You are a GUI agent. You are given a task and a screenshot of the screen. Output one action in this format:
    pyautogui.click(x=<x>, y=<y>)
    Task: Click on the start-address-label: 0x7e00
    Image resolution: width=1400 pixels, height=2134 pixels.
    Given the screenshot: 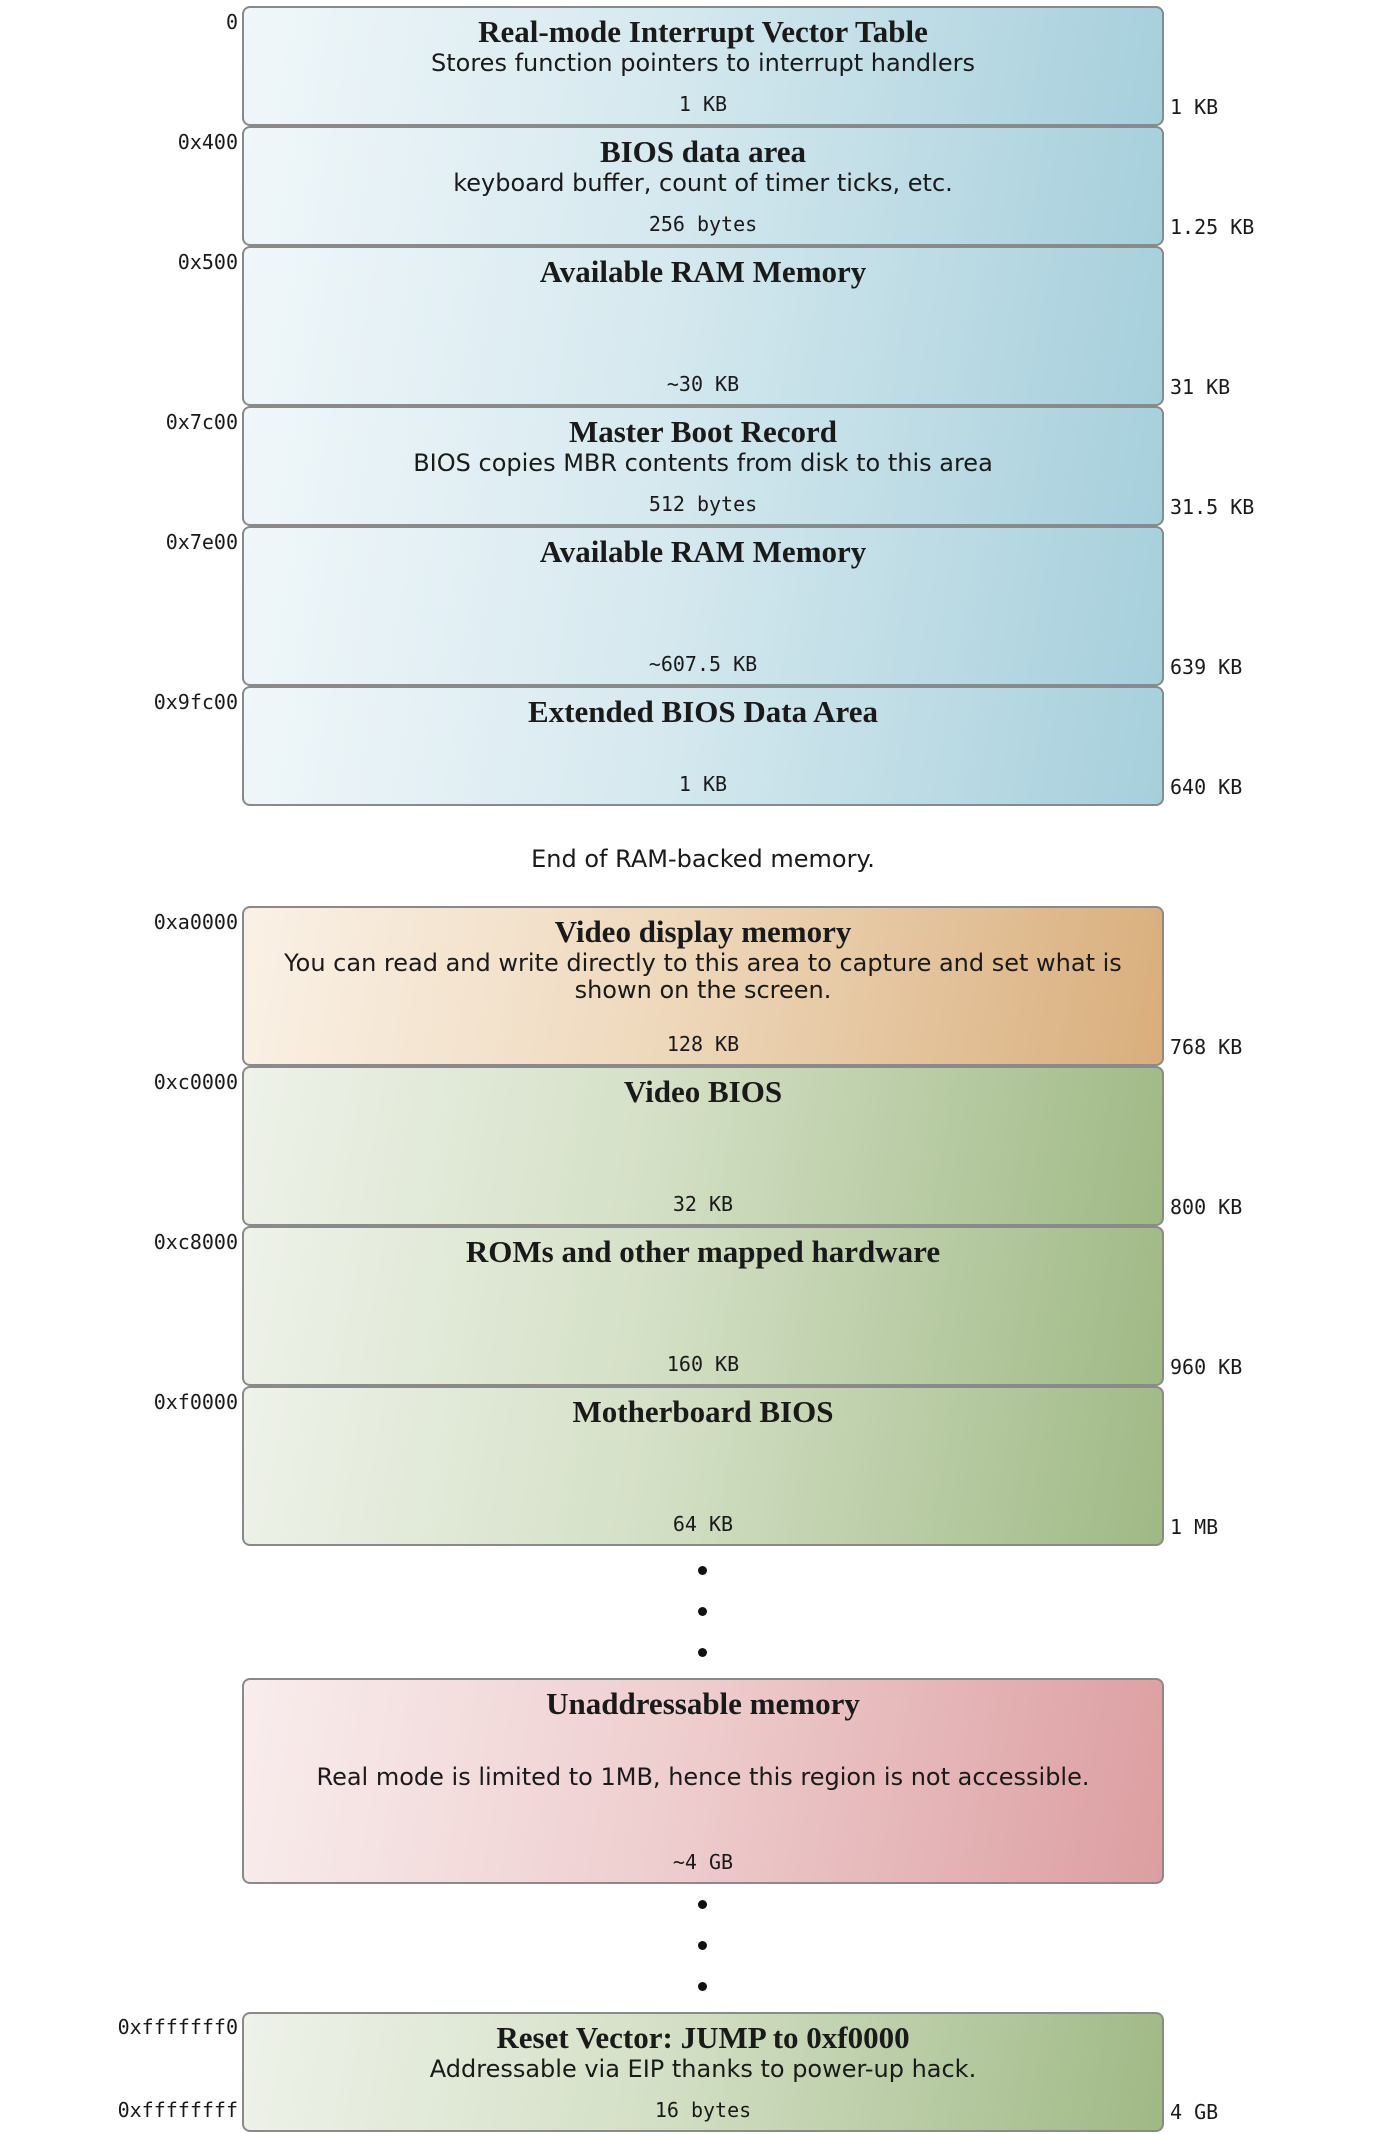 What is the action you would take?
    pyautogui.click(x=201, y=542)
    